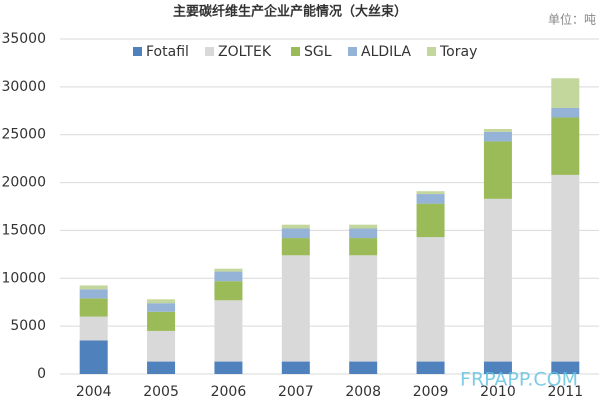 This screenshot has height=404, width=603. Describe the element at coordinates (572, 19) in the screenshot. I see `unit-note: 单位：吨` at that location.